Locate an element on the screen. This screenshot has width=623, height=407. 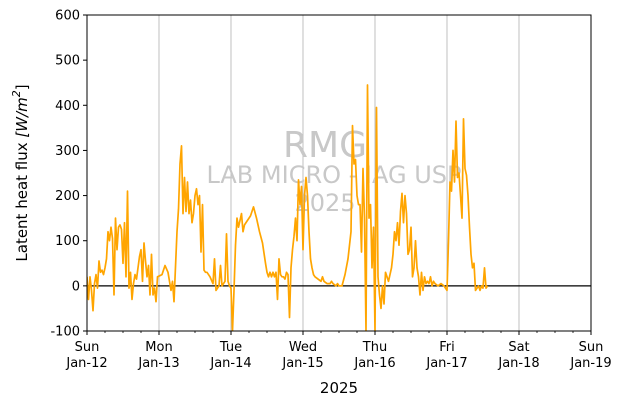
y-tick-label-2: 100 is located at coordinates (67, 241).